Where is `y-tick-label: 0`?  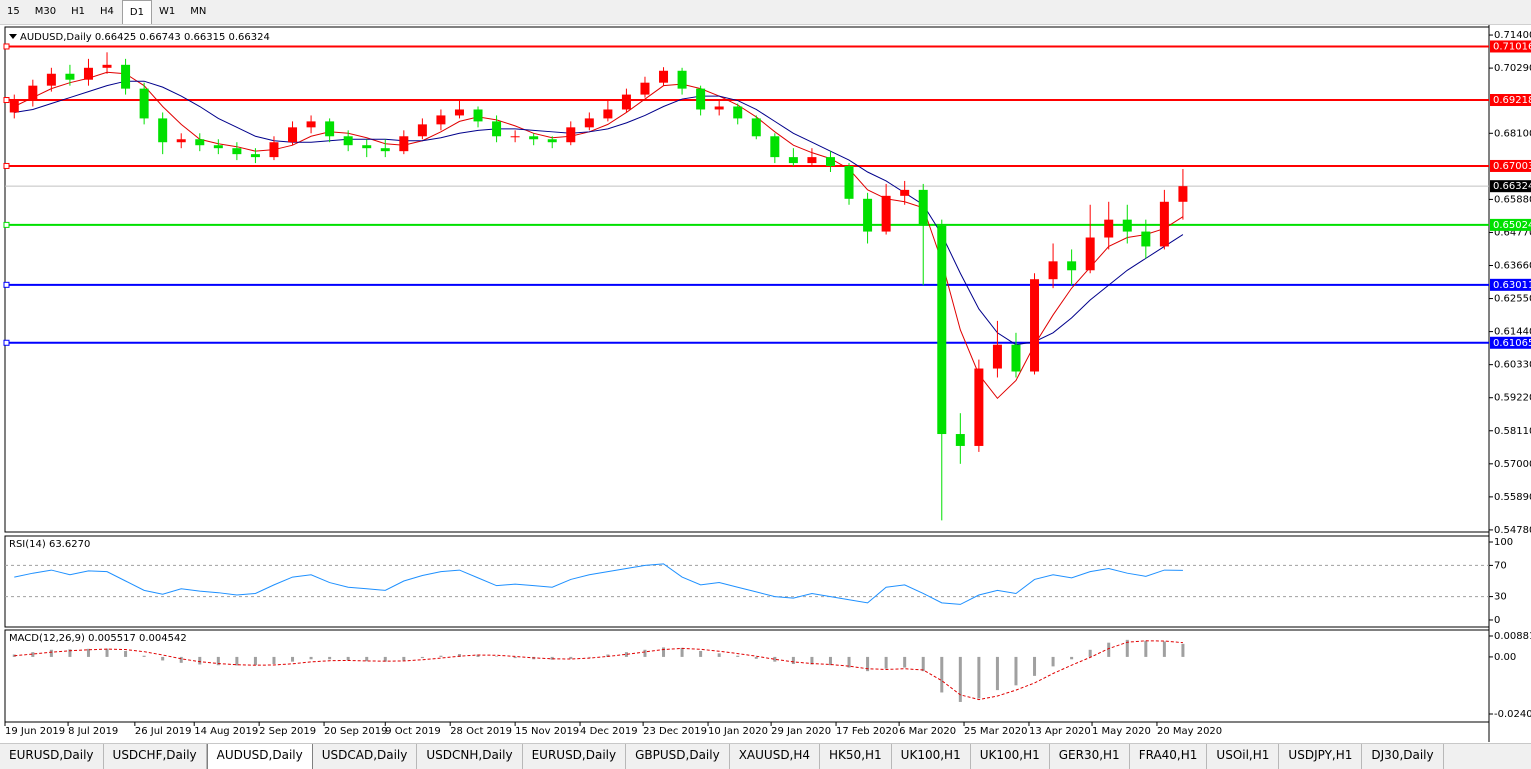
y-tick-label: 0 is located at coordinates (1497, 620).